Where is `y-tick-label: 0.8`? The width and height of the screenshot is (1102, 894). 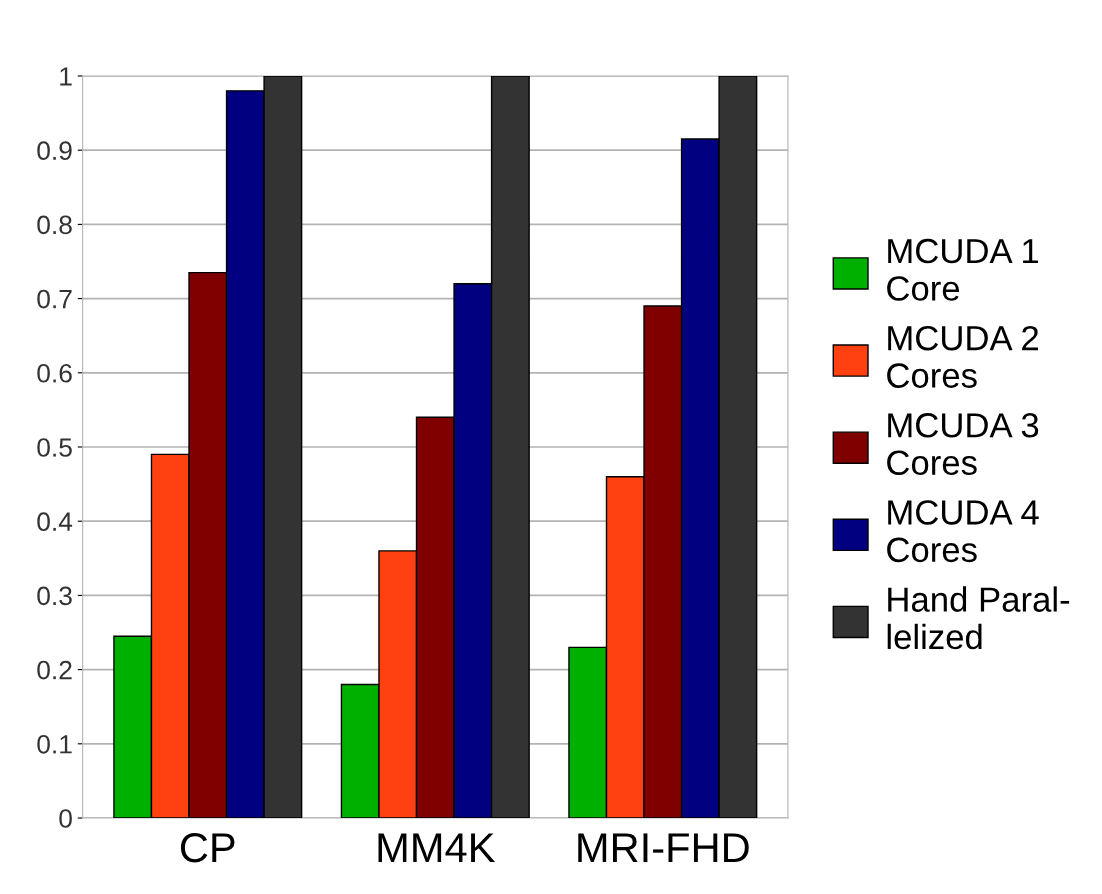
y-tick-label: 0.8 is located at coordinates (54, 225).